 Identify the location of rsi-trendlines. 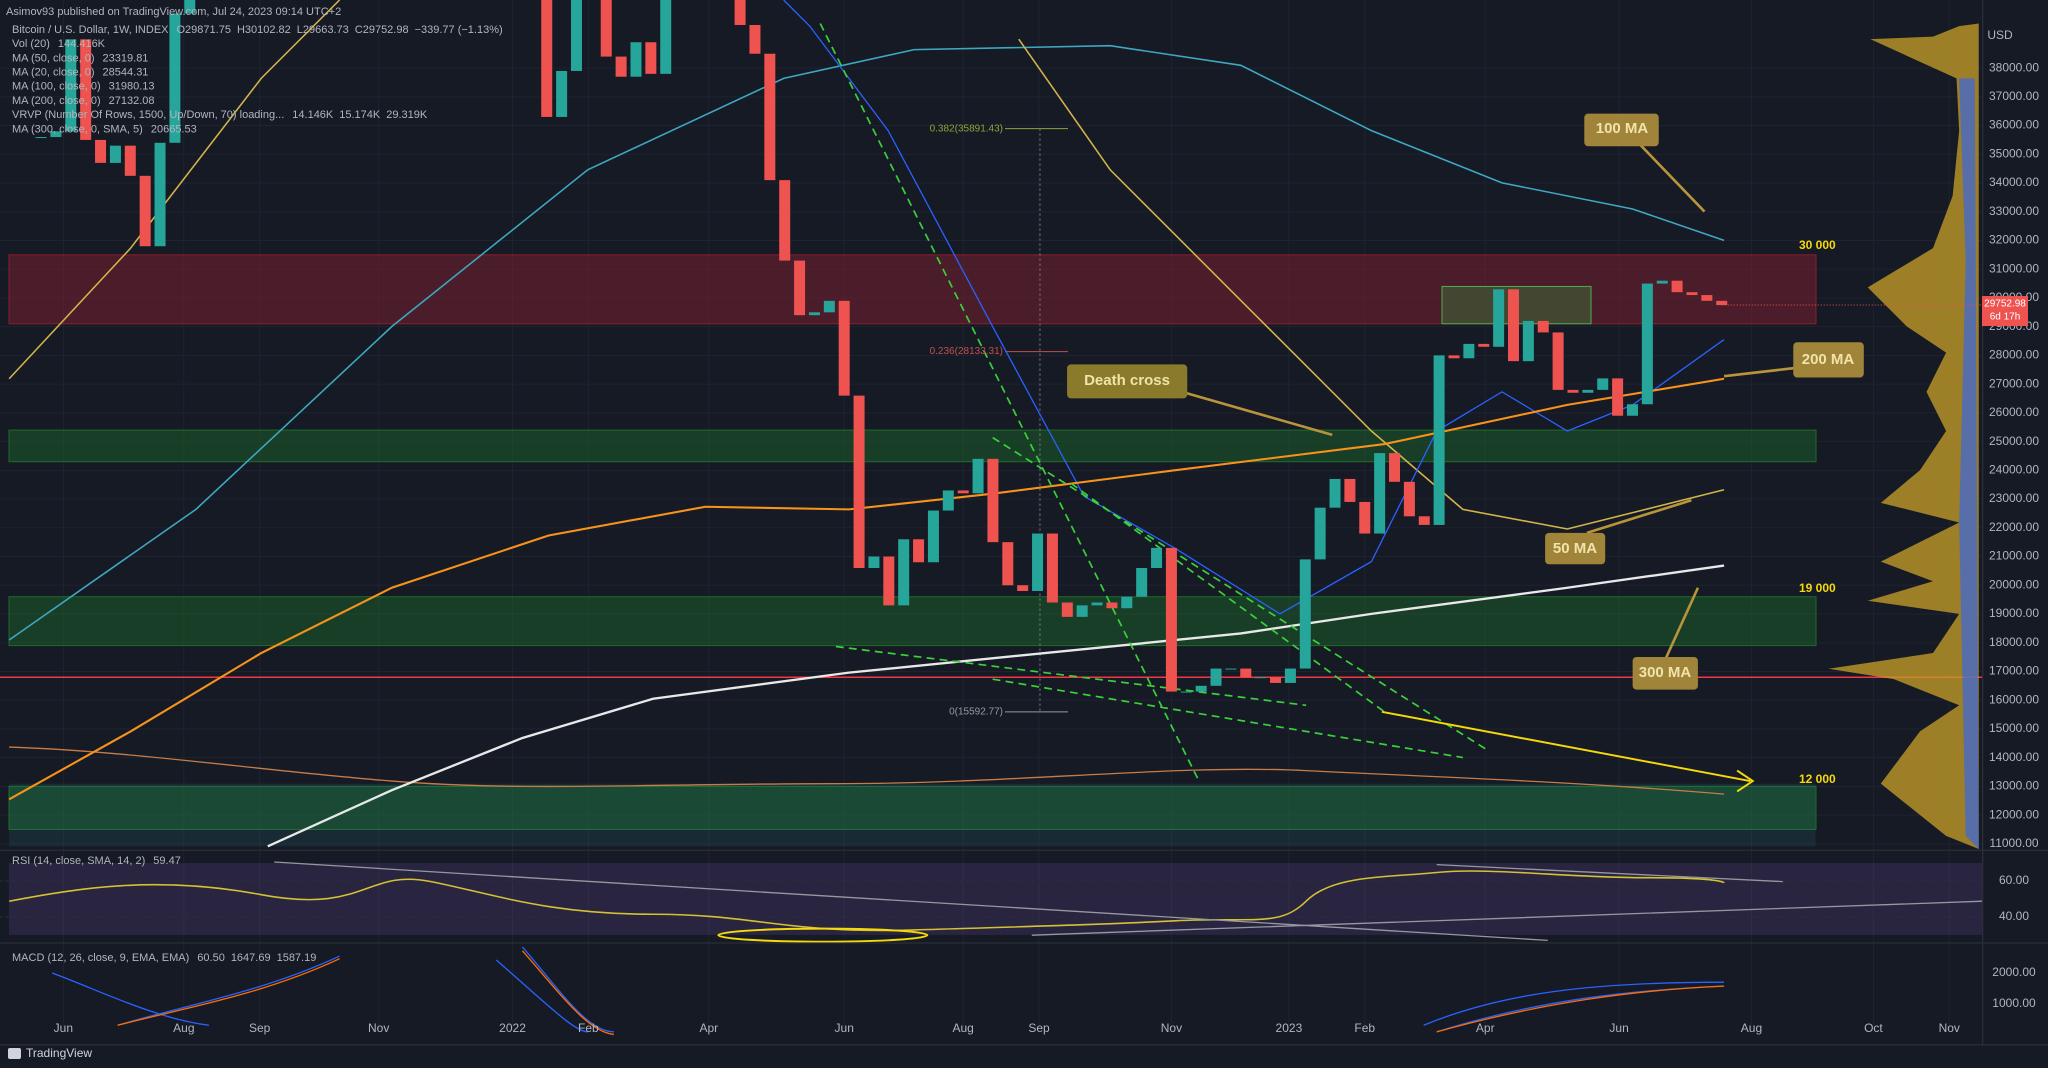
(1128, 901).